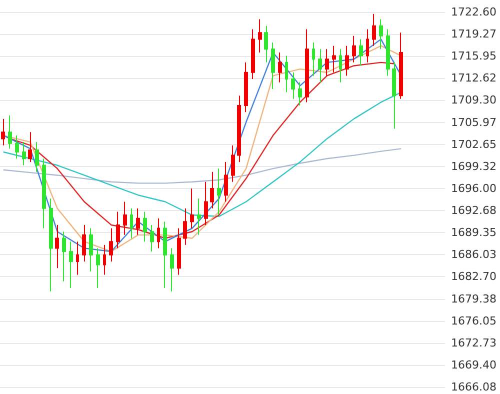  I want to click on y-tick-label: 1696.00, so click(473, 188).